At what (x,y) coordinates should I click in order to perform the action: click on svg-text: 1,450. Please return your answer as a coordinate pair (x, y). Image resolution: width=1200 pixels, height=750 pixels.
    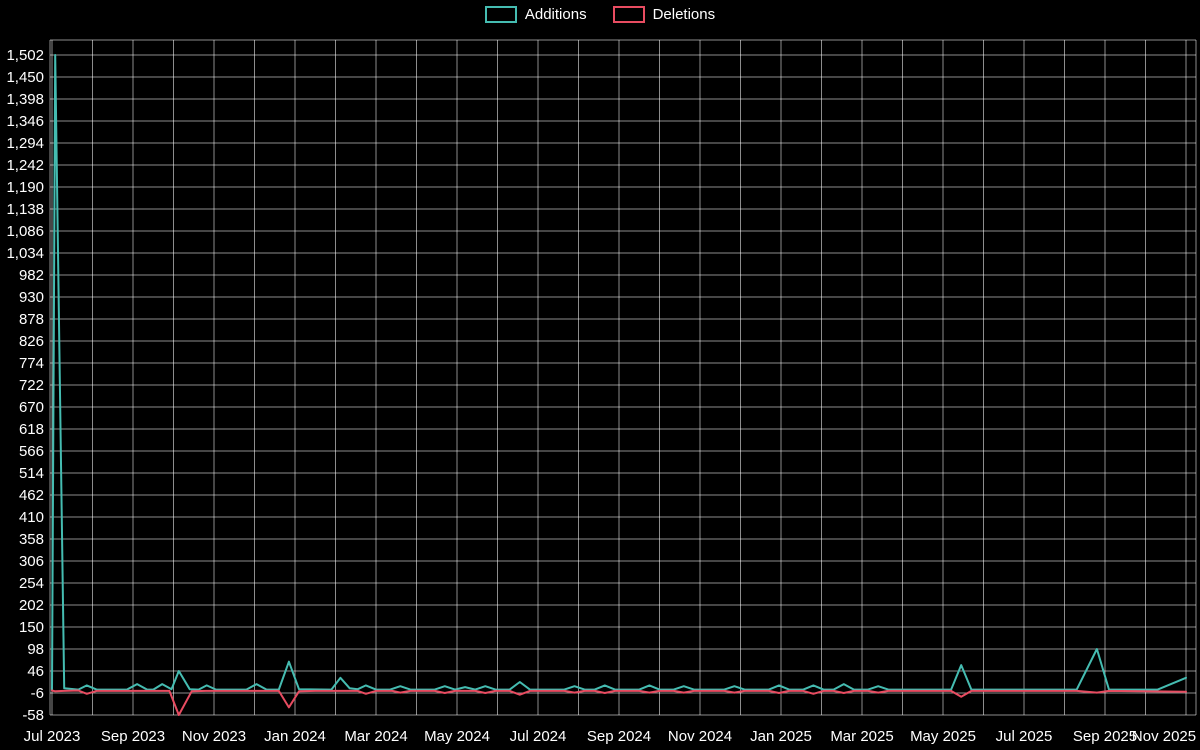
    Looking at the image, I should click on (25, 77).